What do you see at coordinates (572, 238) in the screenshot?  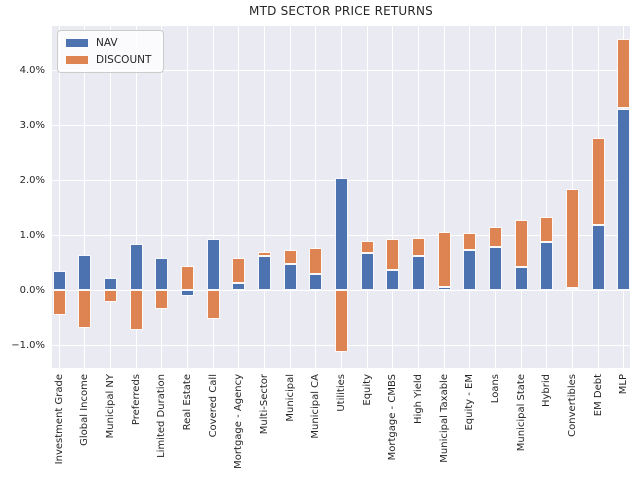 I see `bar-discount-convertibles` at bounding box center [572, 238].